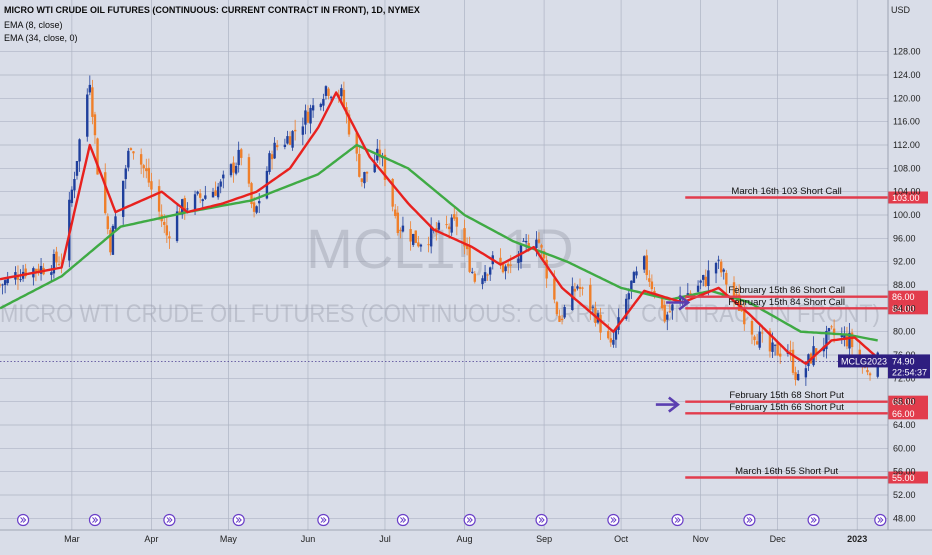 The height and width of the screenshot is (555, 932). What do you see at coordinates (451, 520) in the screenshot?
I see `event-markers` at bounding box center [451, 520].